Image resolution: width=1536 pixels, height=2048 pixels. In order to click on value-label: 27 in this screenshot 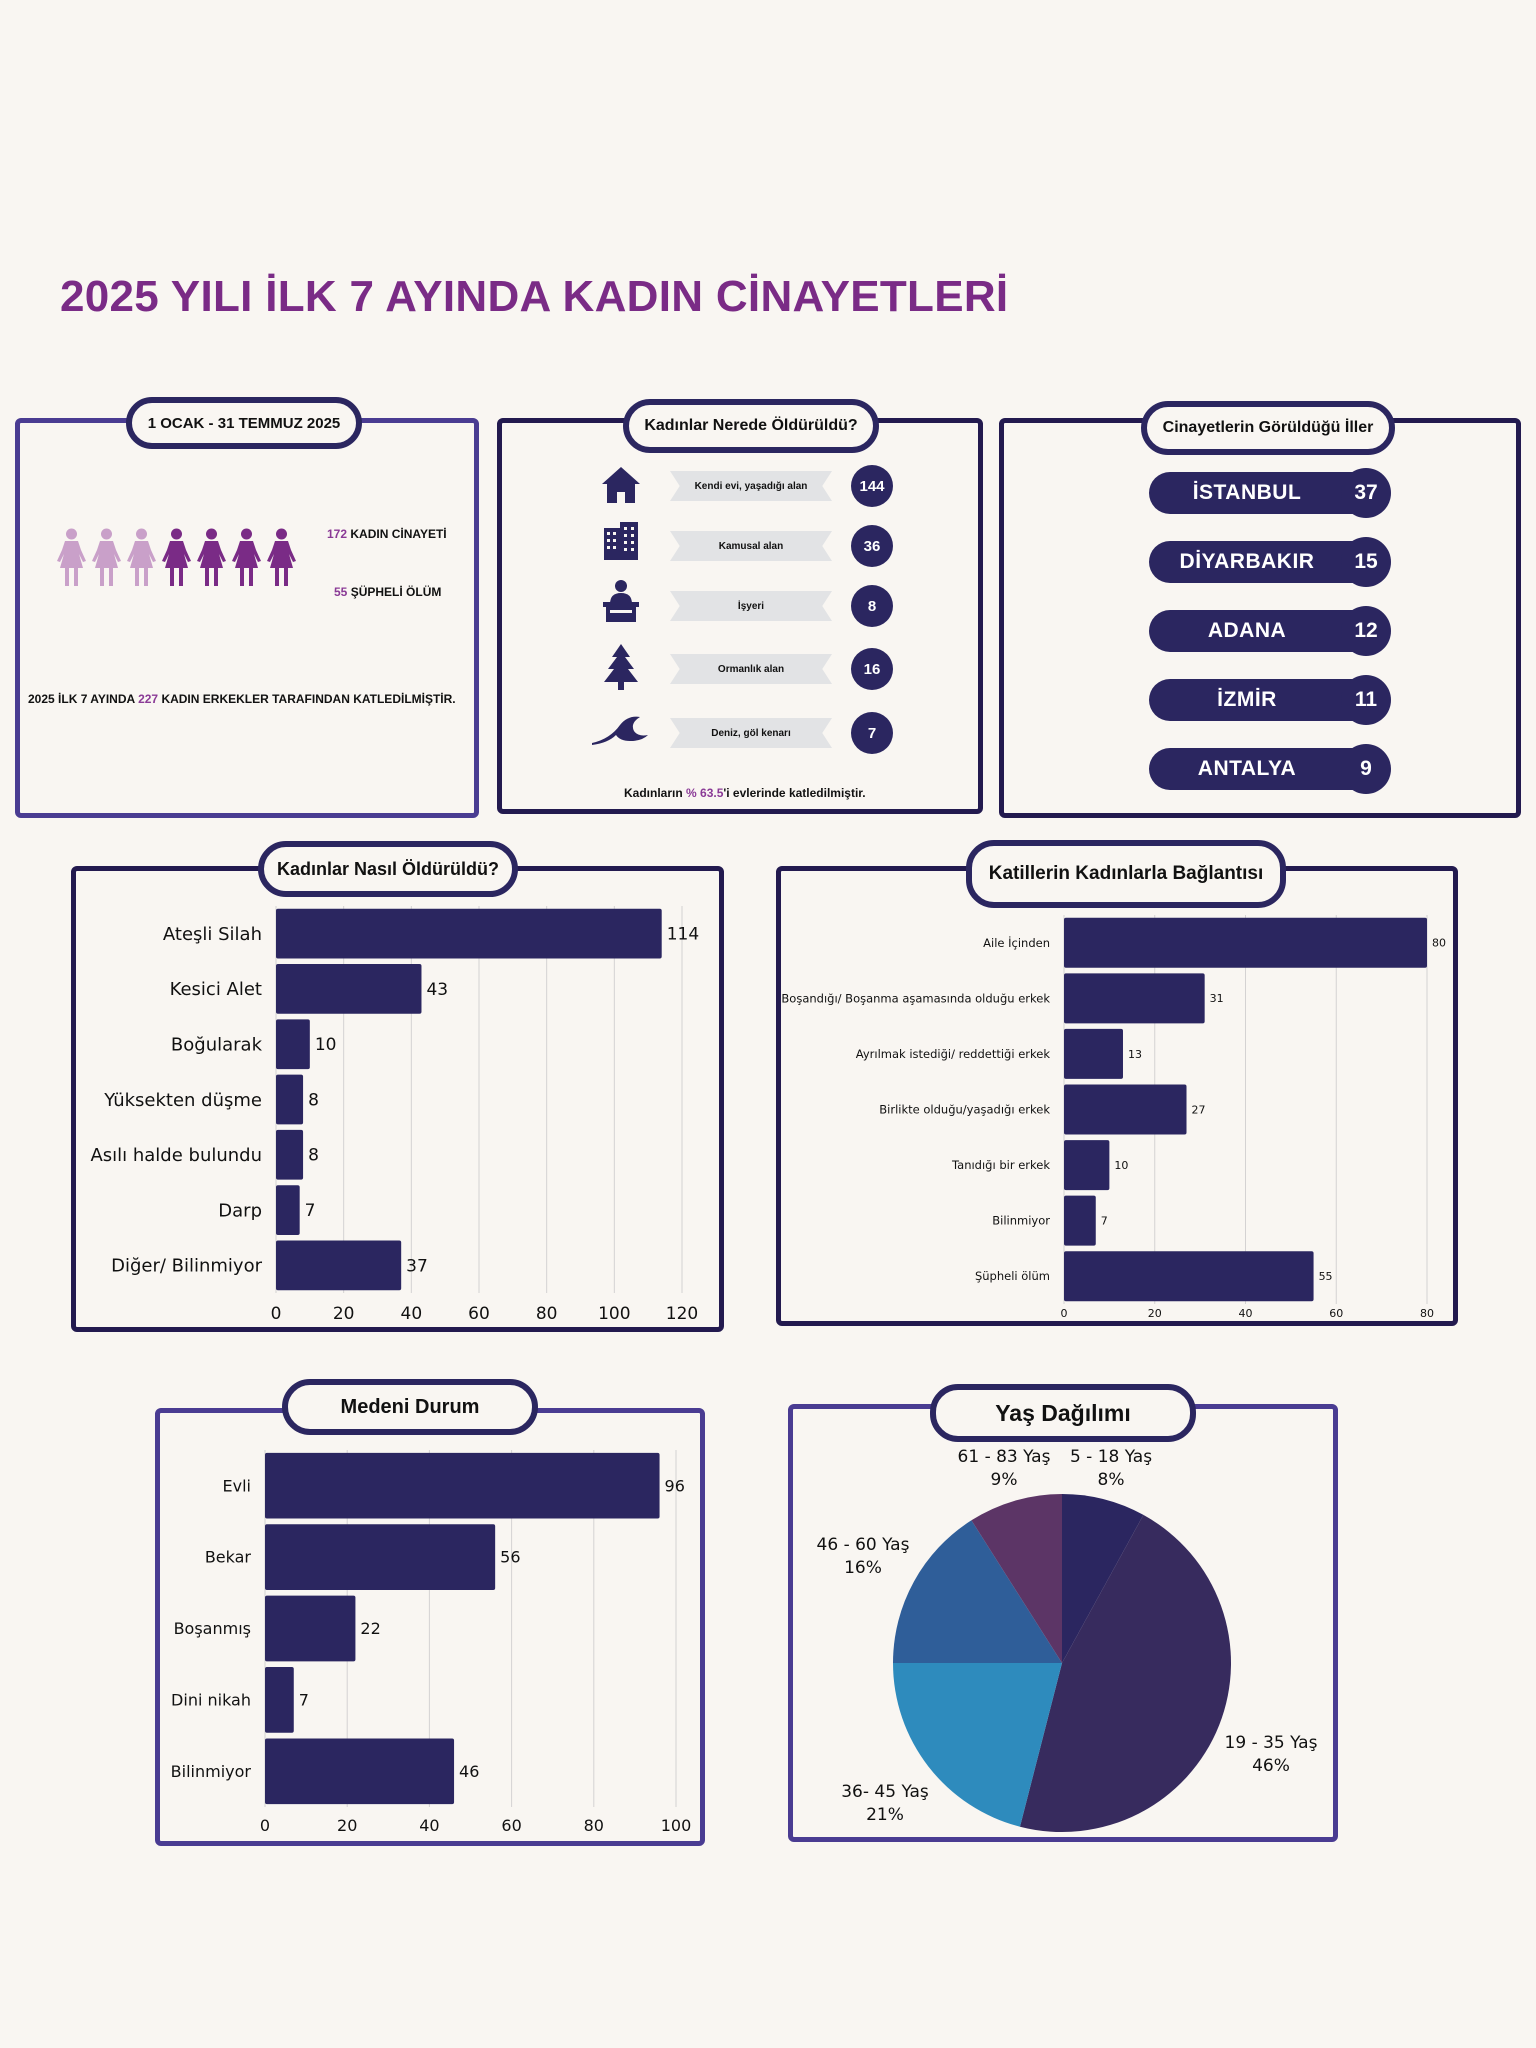, I will do `click(1199, 1109)`.